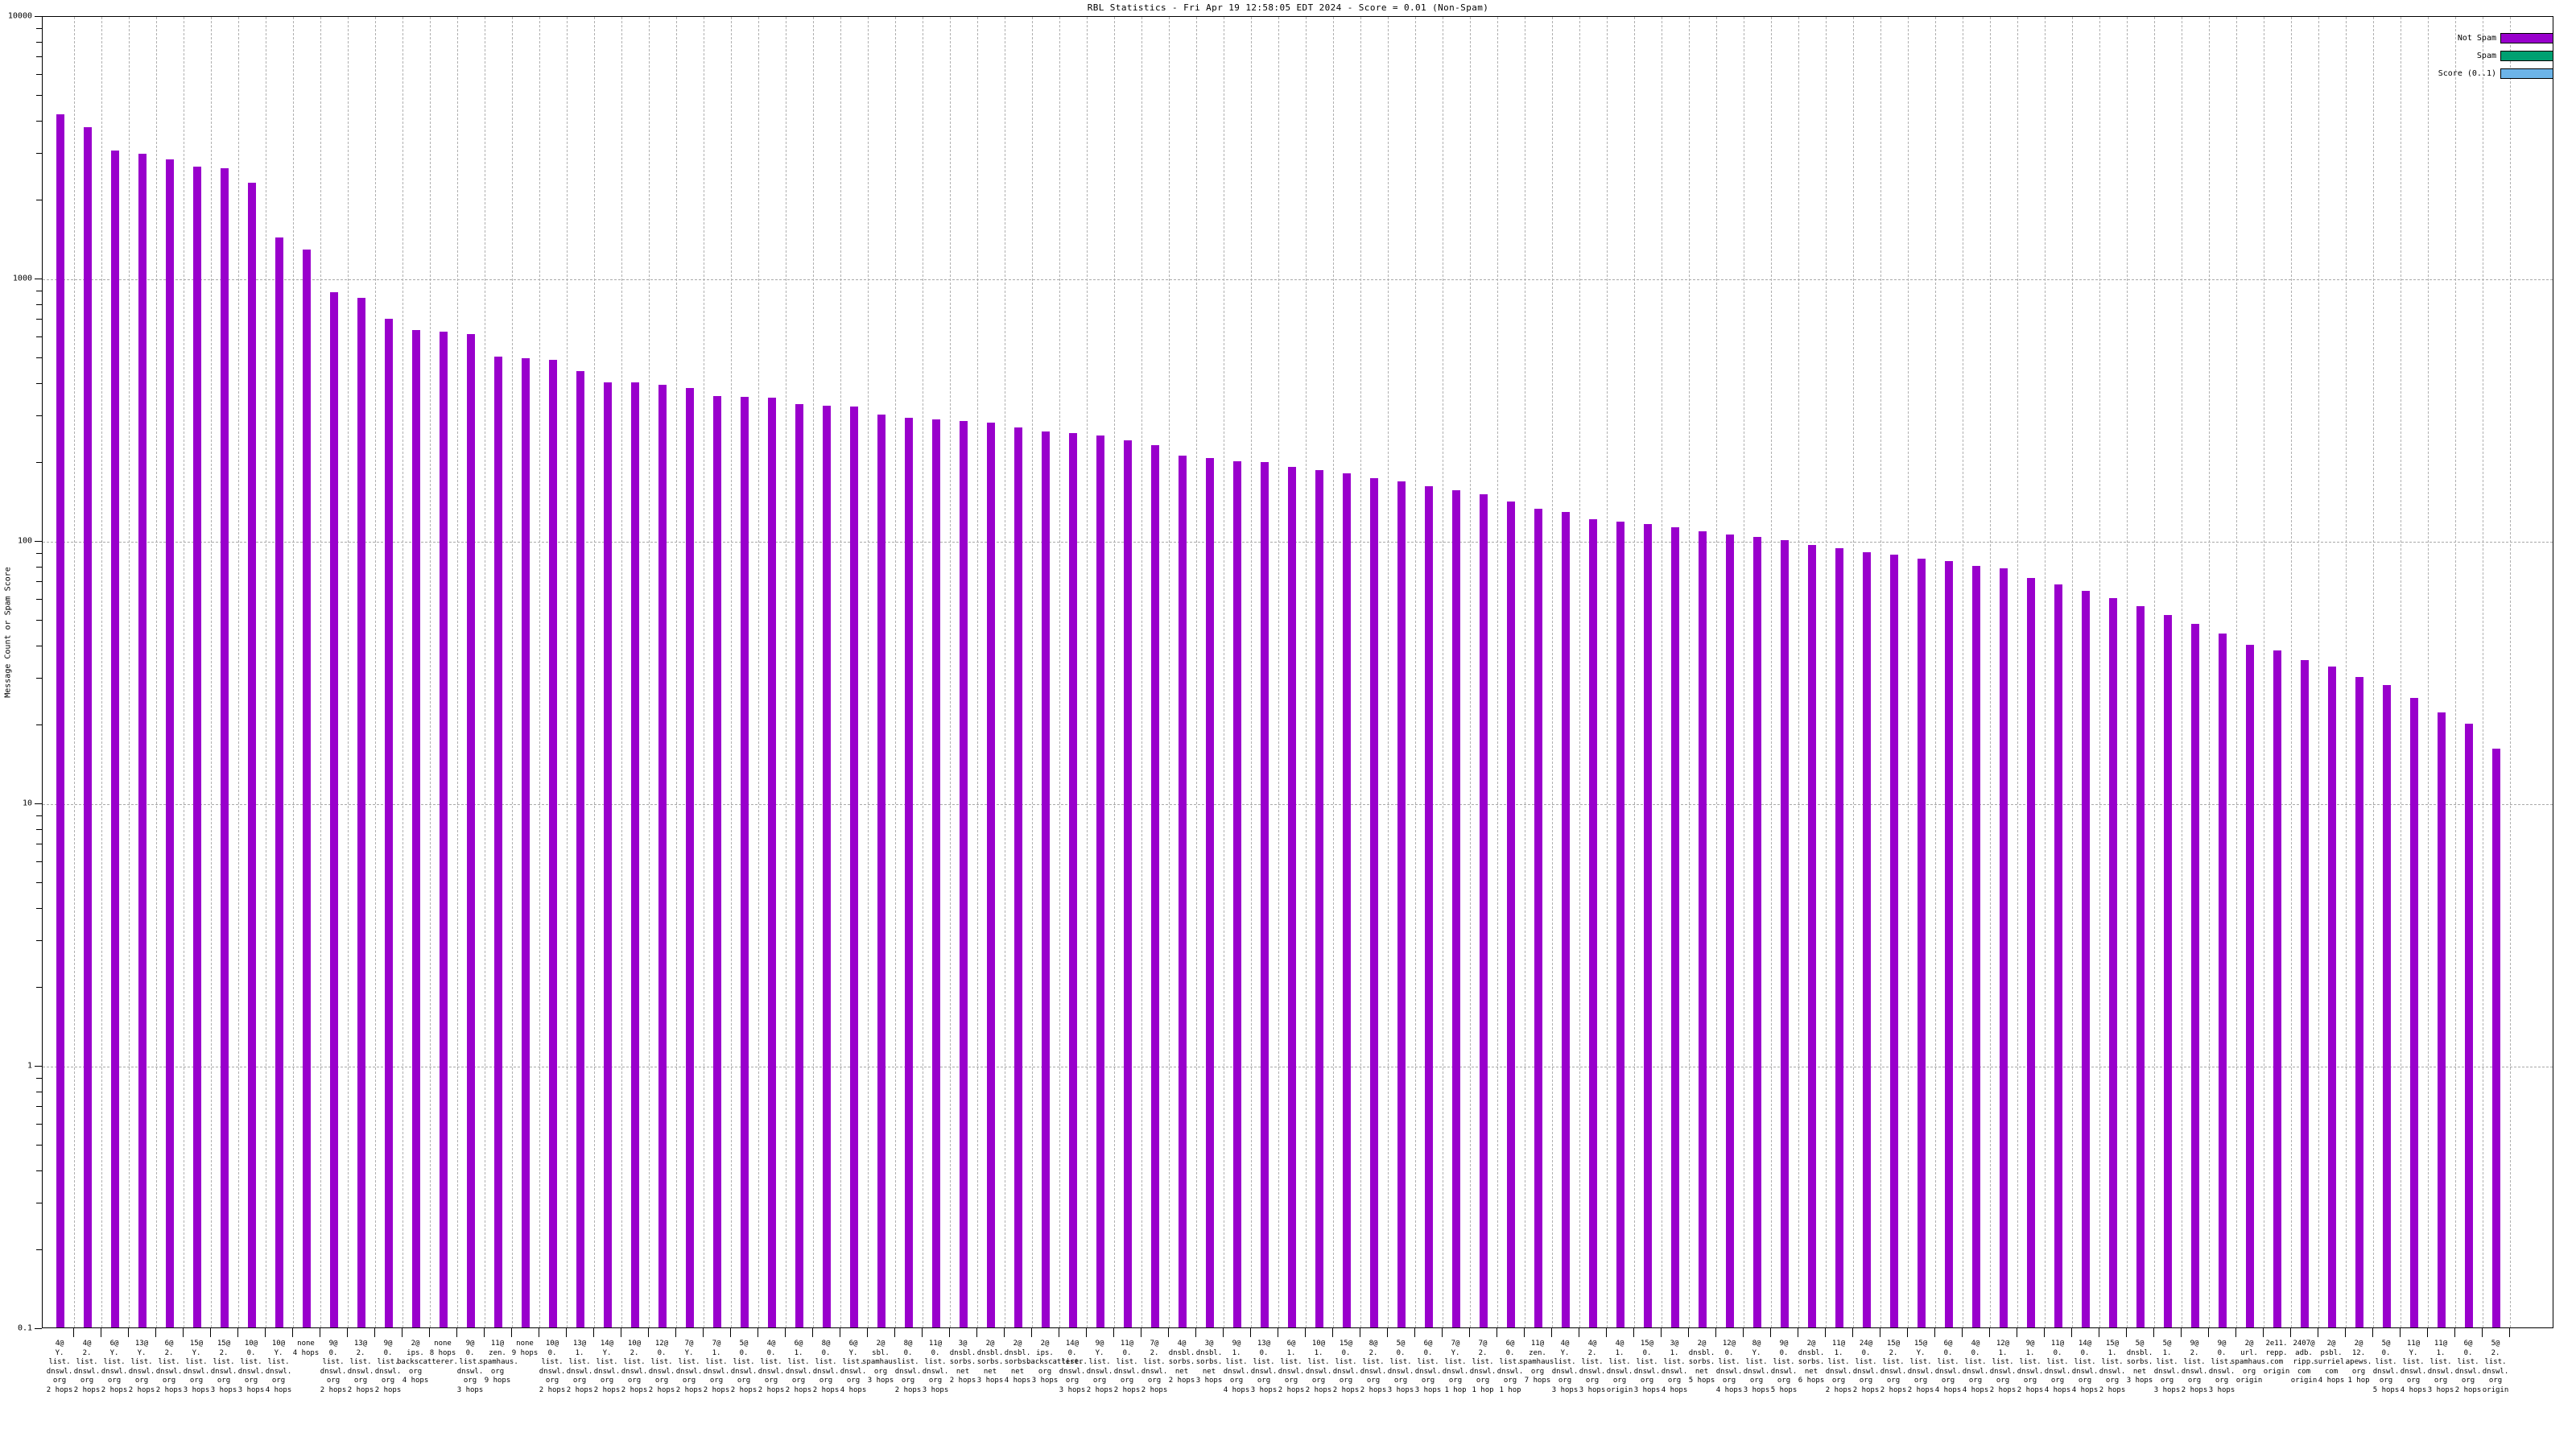 The image size is (2576, 1449). What do you see at coordinates (22, 278) in the screenshot?
I see `y-axis-tick-label: 1000` at bounding box center [22, 278].